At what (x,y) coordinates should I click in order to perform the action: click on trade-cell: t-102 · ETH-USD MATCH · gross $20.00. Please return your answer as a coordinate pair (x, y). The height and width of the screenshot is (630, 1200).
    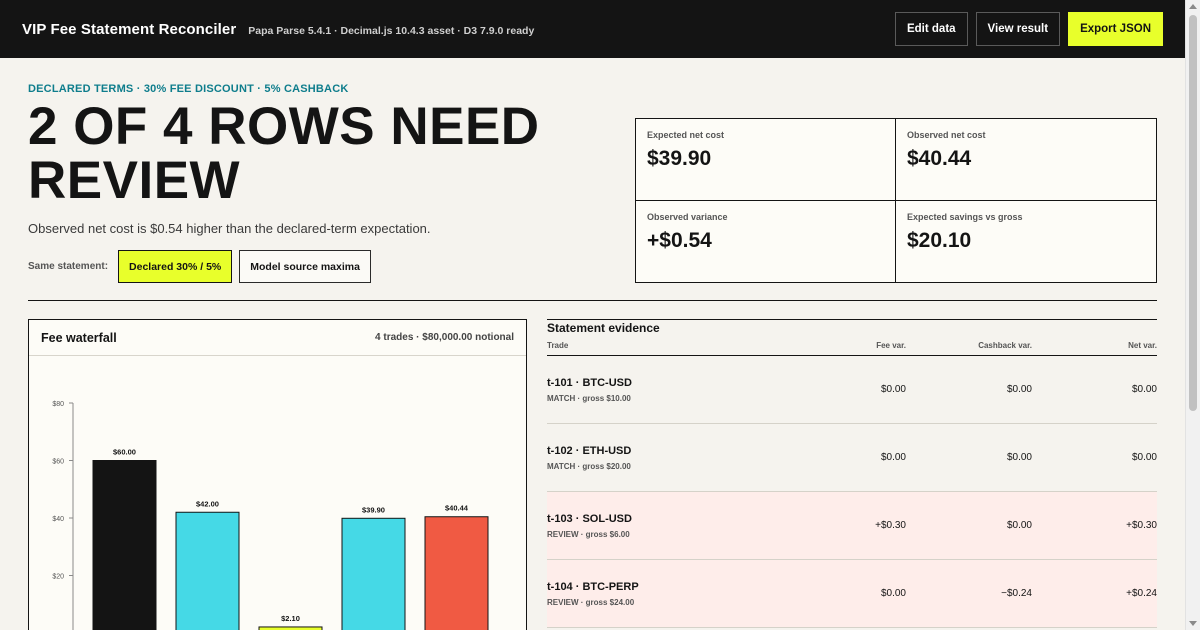
    Looking at the image, I should click on (663, 458).